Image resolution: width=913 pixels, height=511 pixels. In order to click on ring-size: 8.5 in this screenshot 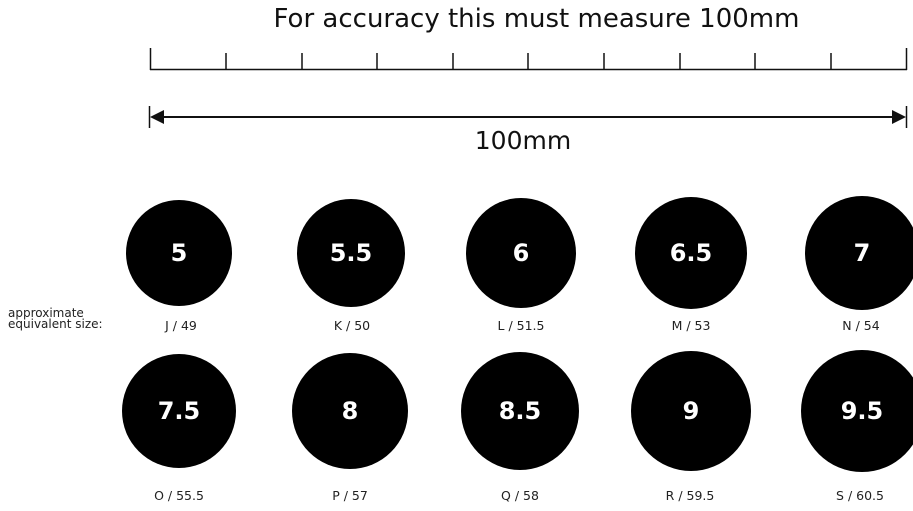, I will do `click(520, 411)`.